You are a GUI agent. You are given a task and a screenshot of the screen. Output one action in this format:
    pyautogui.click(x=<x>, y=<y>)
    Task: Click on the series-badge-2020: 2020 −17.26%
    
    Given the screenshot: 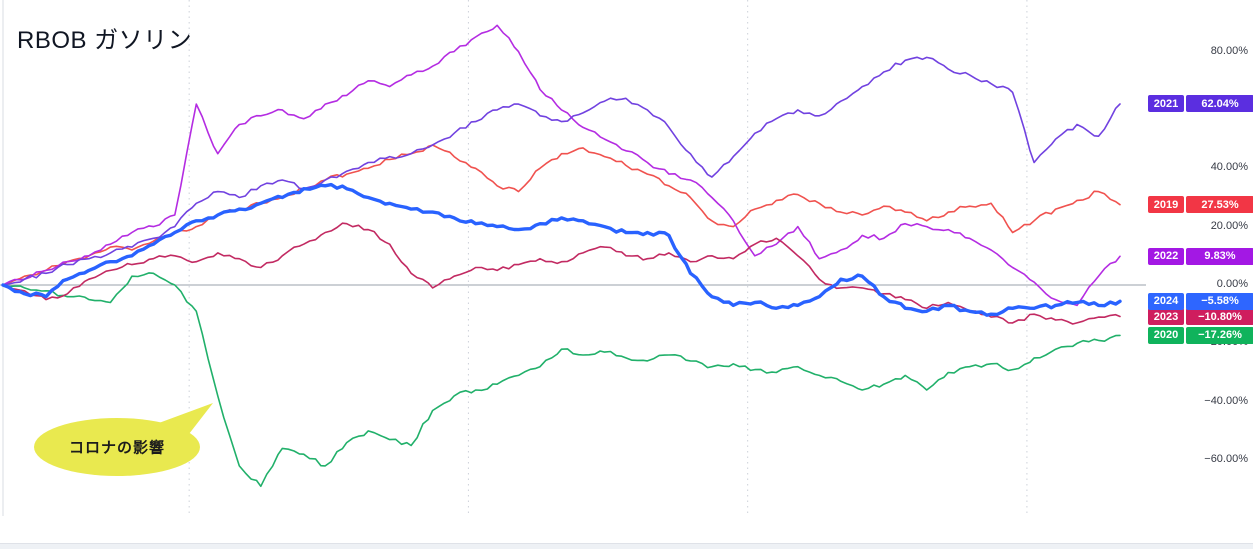 What is the action you would take?
    pyautogui.click(x=1200, y=335)
    